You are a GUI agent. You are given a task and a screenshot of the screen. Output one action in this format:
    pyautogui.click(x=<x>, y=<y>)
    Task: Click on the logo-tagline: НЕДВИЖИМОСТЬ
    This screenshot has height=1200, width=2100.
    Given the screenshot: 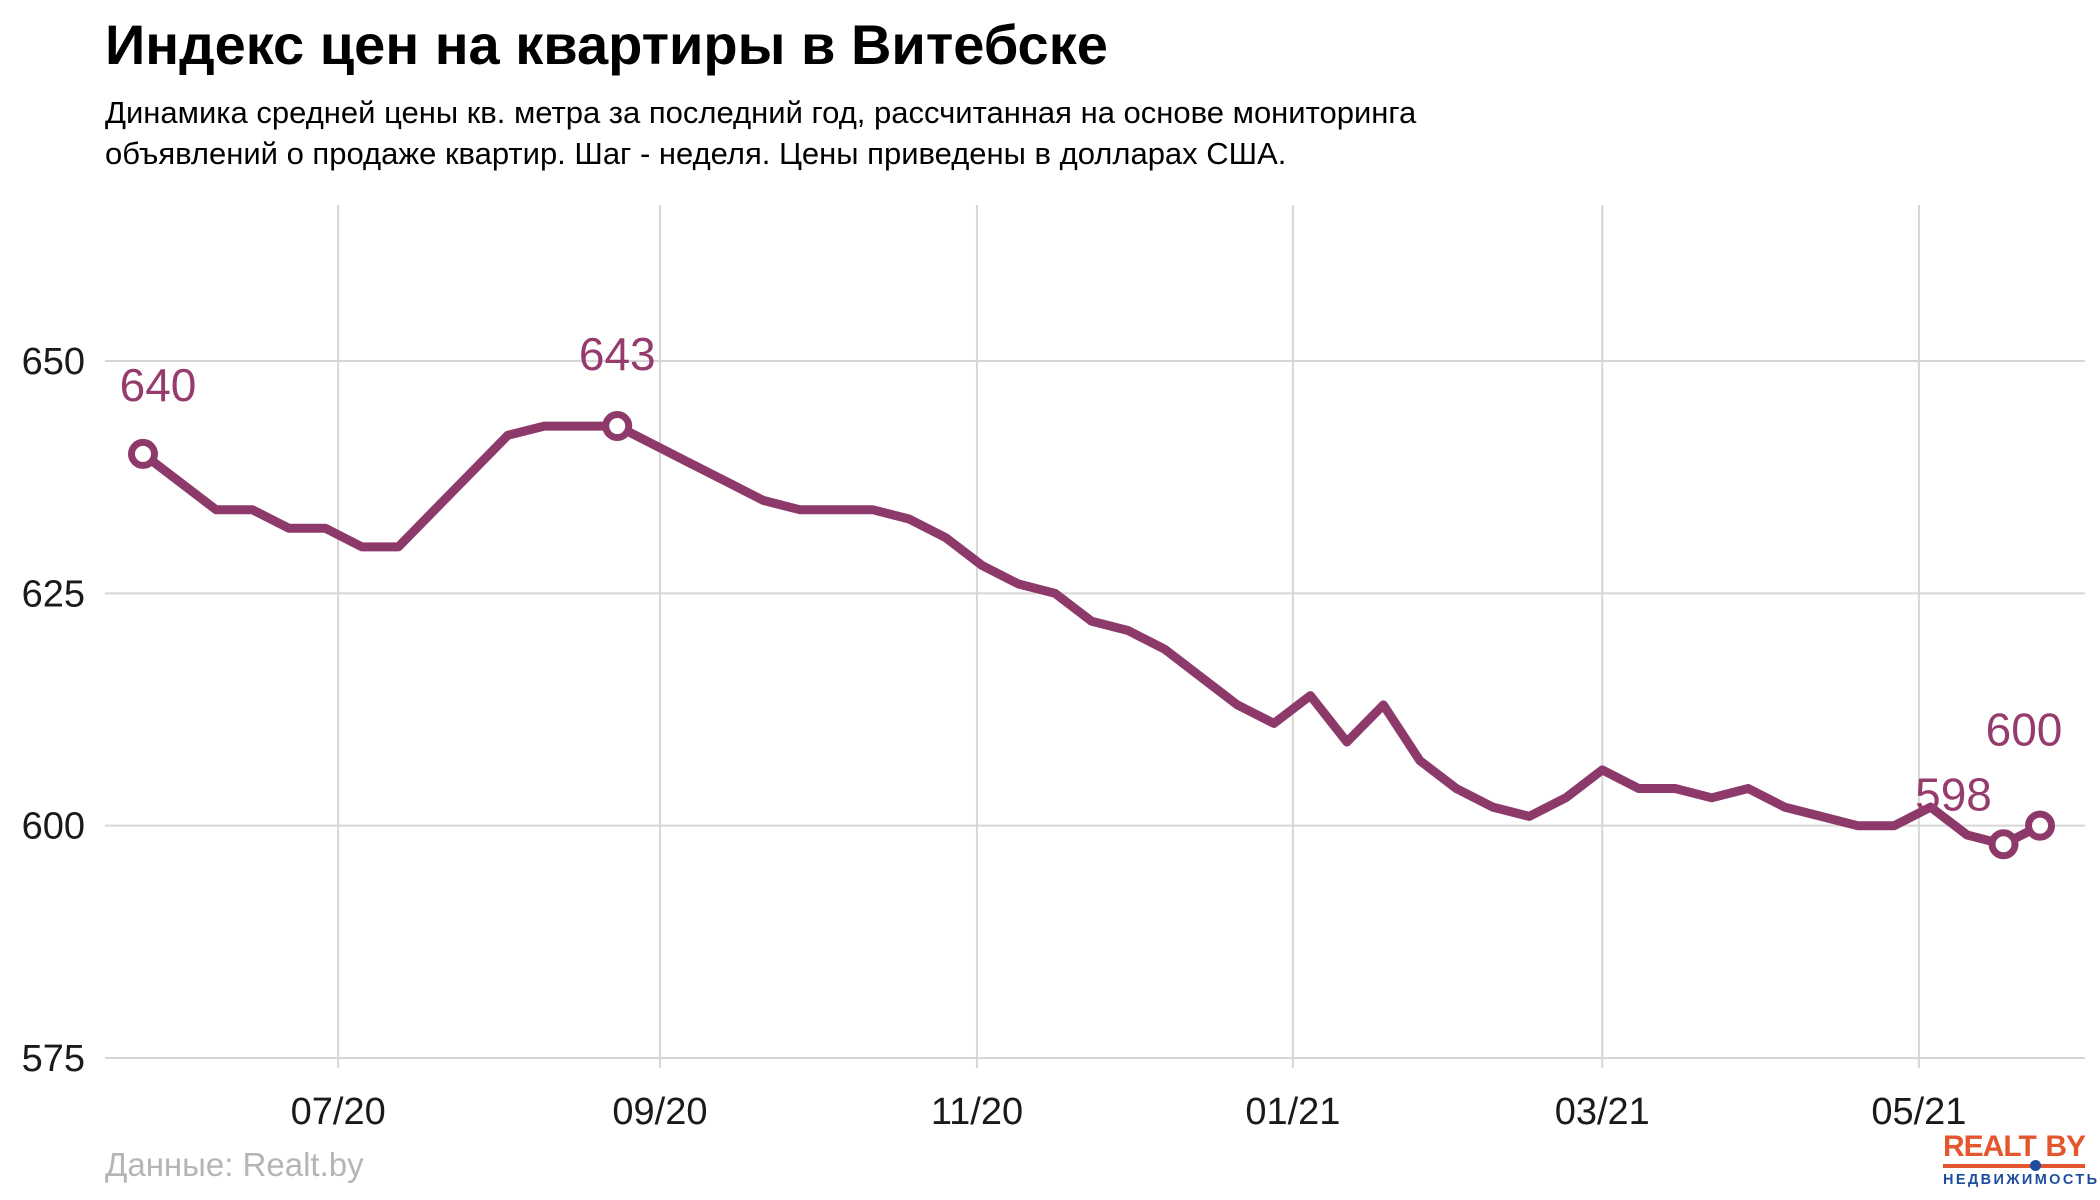 What is the action you would take?
    pyautogui.click(x=2021, y=1180)
    